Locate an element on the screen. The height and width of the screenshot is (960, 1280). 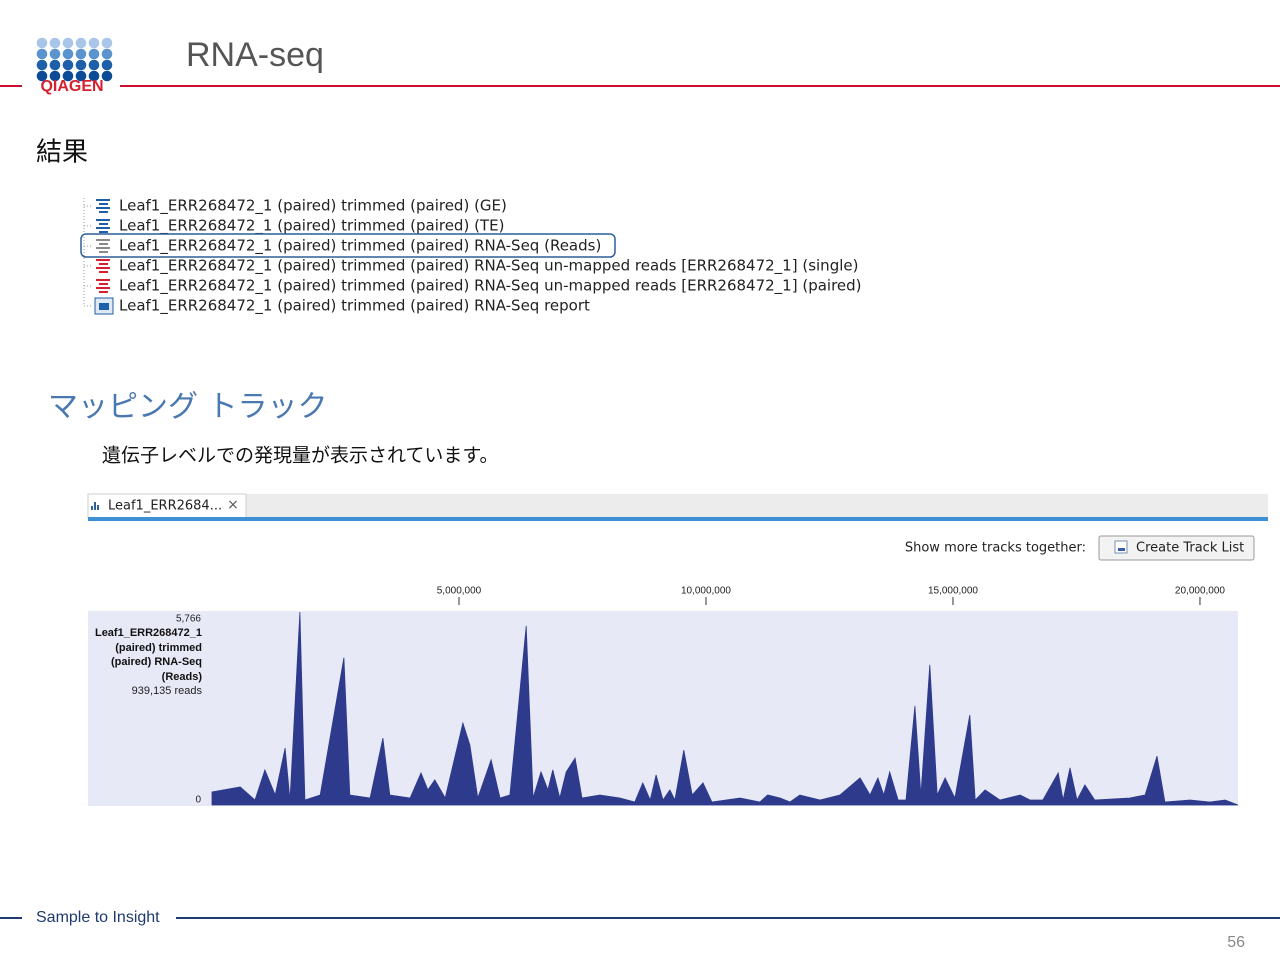
x-tick-label: 10,000,000 is located at coordinates (706, 591).